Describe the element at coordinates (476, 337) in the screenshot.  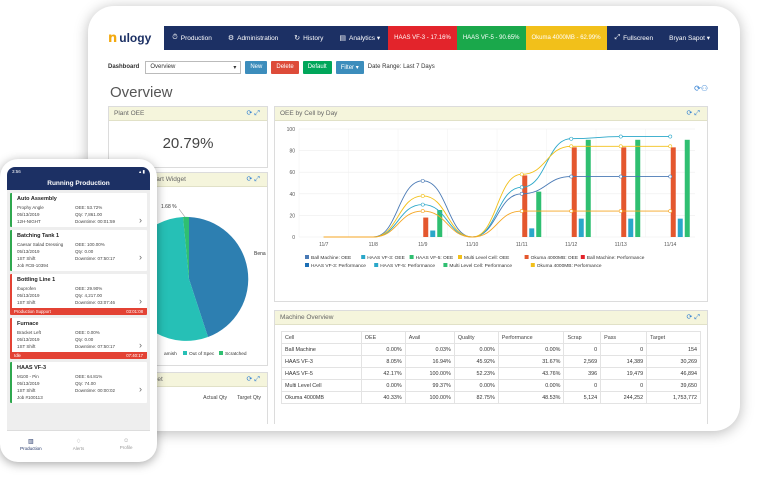
I see `column-header: Quality` at that location.